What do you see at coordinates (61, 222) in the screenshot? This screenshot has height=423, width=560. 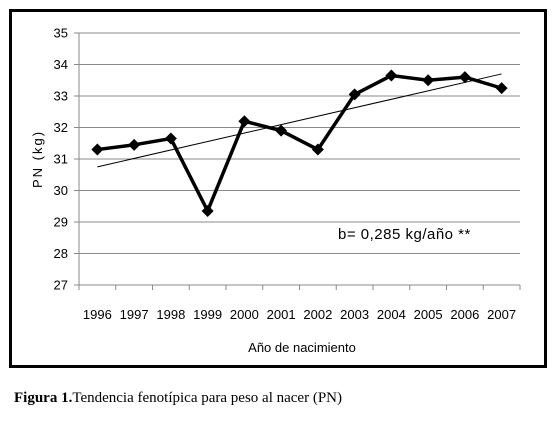 I see `y-tick-label: 29` at bounding box center [61, 222].